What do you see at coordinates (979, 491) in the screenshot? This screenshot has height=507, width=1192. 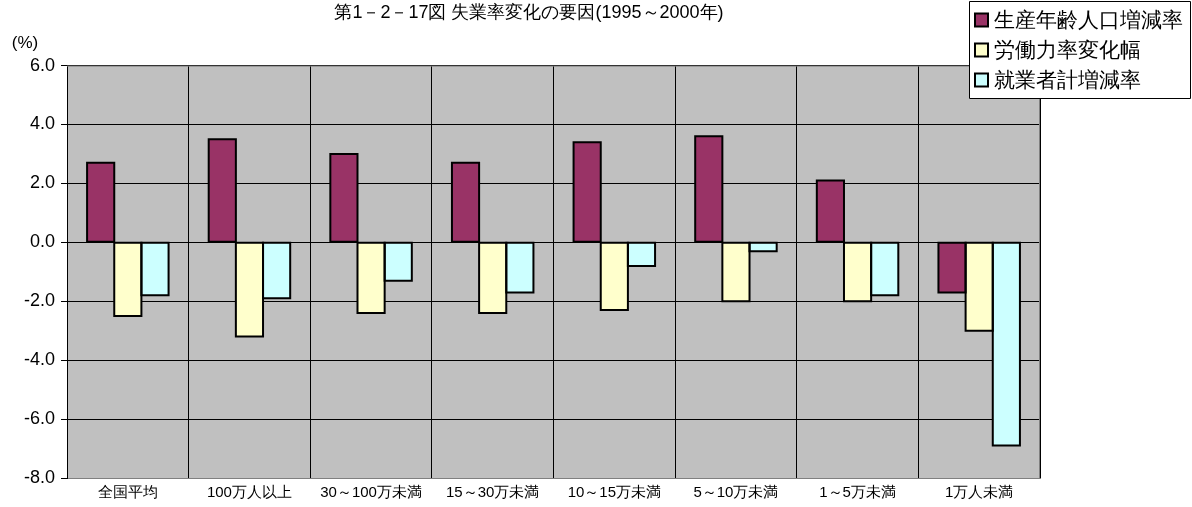 I see `x-tick-label: 1万人未満` at bounding box center [979, 491].